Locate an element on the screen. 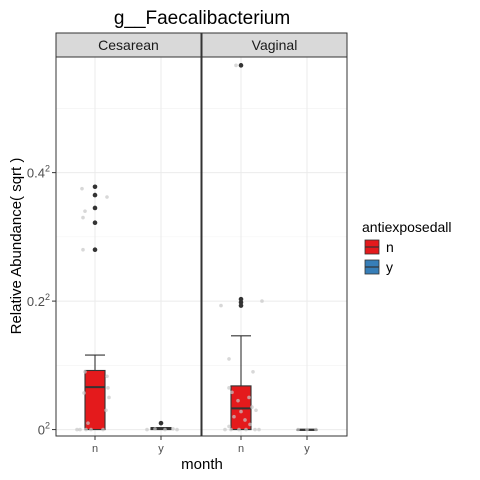 This screenshot has width=480, height=480. boxplot-vaginal-y is located at coordinates (307, 429).